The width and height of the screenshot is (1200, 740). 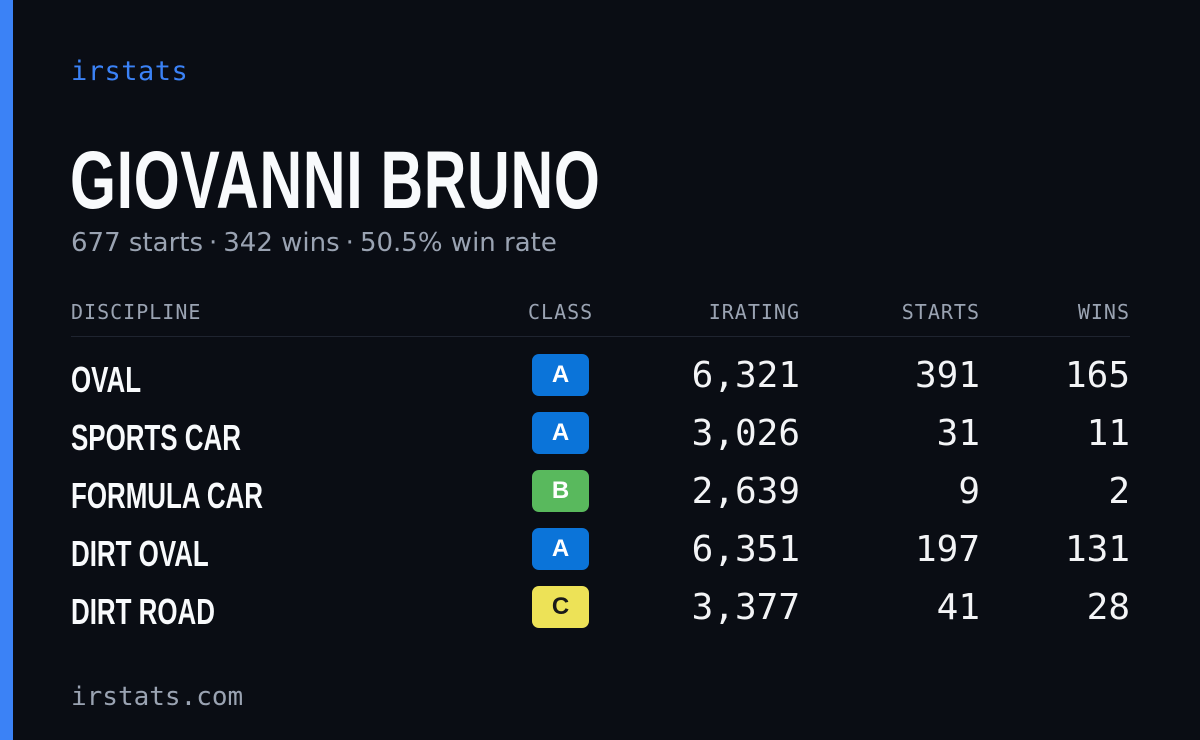 I want to click on discipline-name: DIRT ROAD, so click(x=143, y=611).